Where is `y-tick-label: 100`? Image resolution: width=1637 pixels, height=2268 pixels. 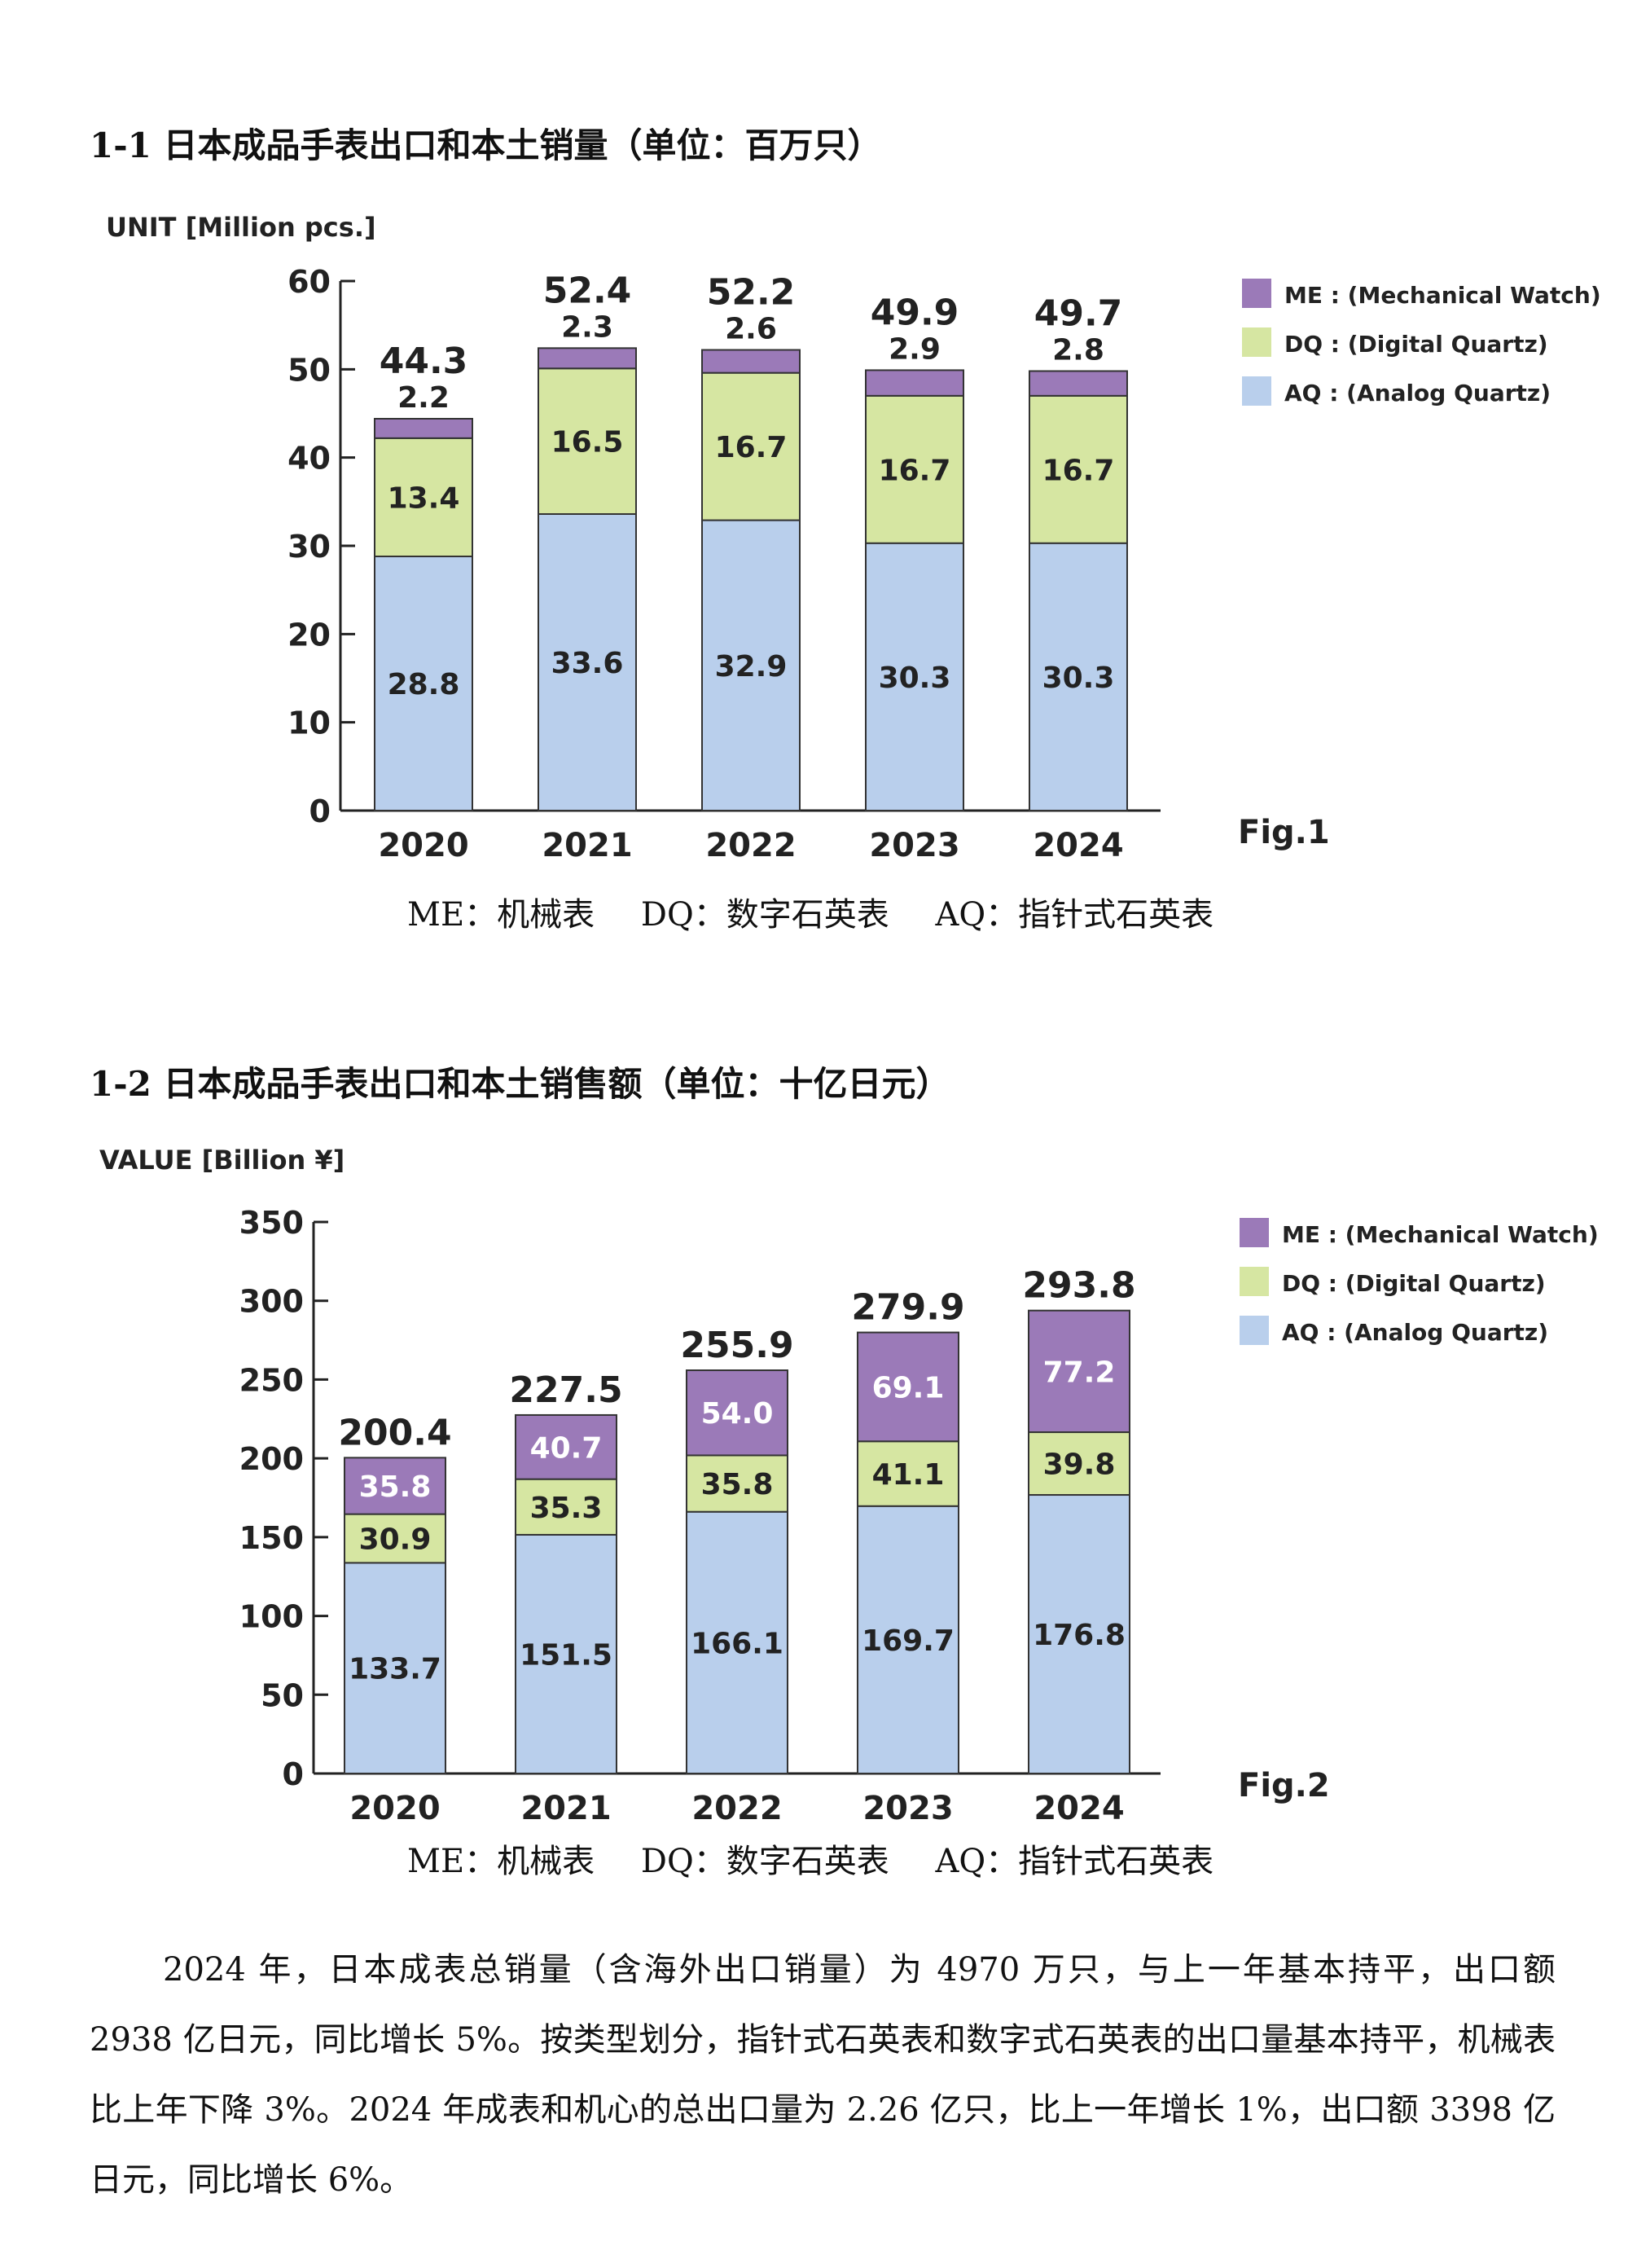
y-tick-label: 100 is located at coordinates (271, 1617).